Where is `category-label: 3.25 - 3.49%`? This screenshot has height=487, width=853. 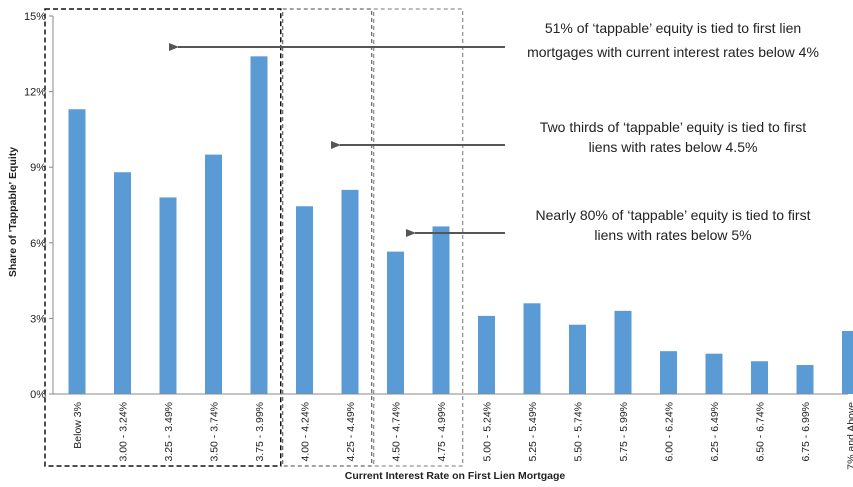
category-label: 3.25 - 3.49% is located at coordinates (169, 432).